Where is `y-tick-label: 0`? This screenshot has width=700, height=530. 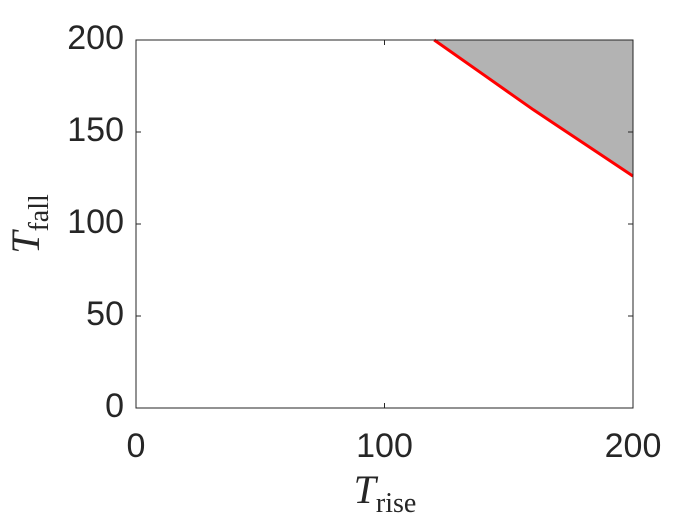 y-tick-label: 0 is located at coordinates (114, 406).